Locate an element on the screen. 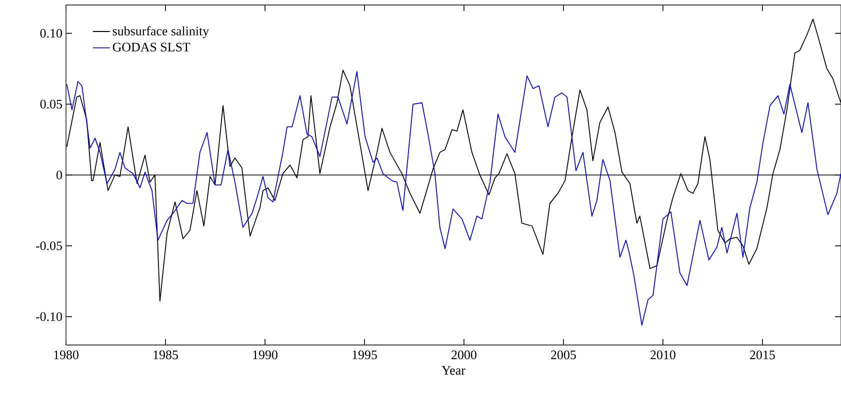  legend-label: subsurface salinity is located at coordinates (161, 32).